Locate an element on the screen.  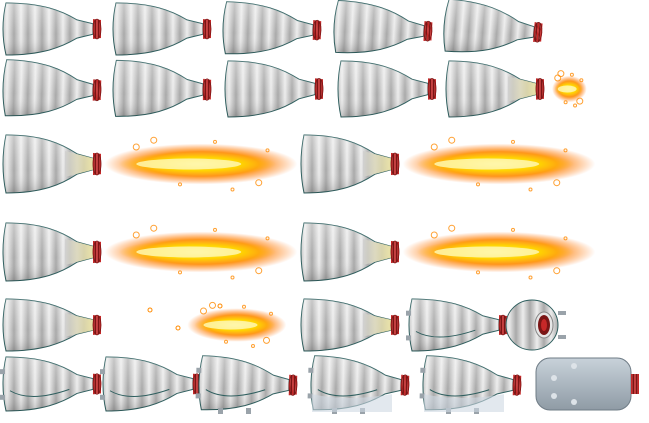
metal-plate is located at coordinates (583, 384).